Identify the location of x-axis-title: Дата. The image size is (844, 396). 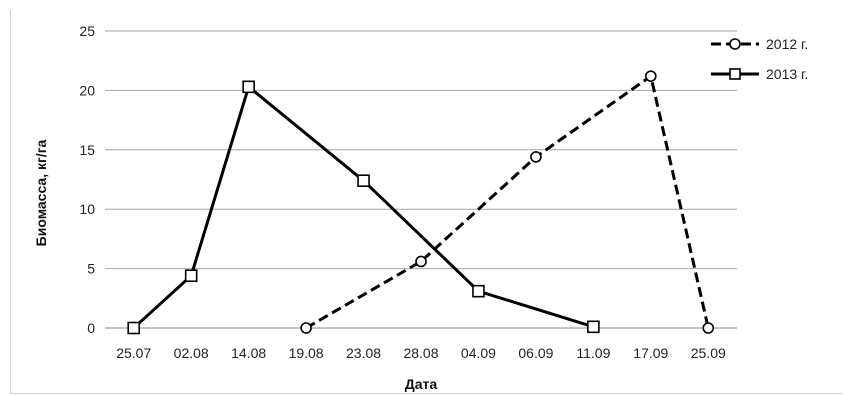
(421, 384).